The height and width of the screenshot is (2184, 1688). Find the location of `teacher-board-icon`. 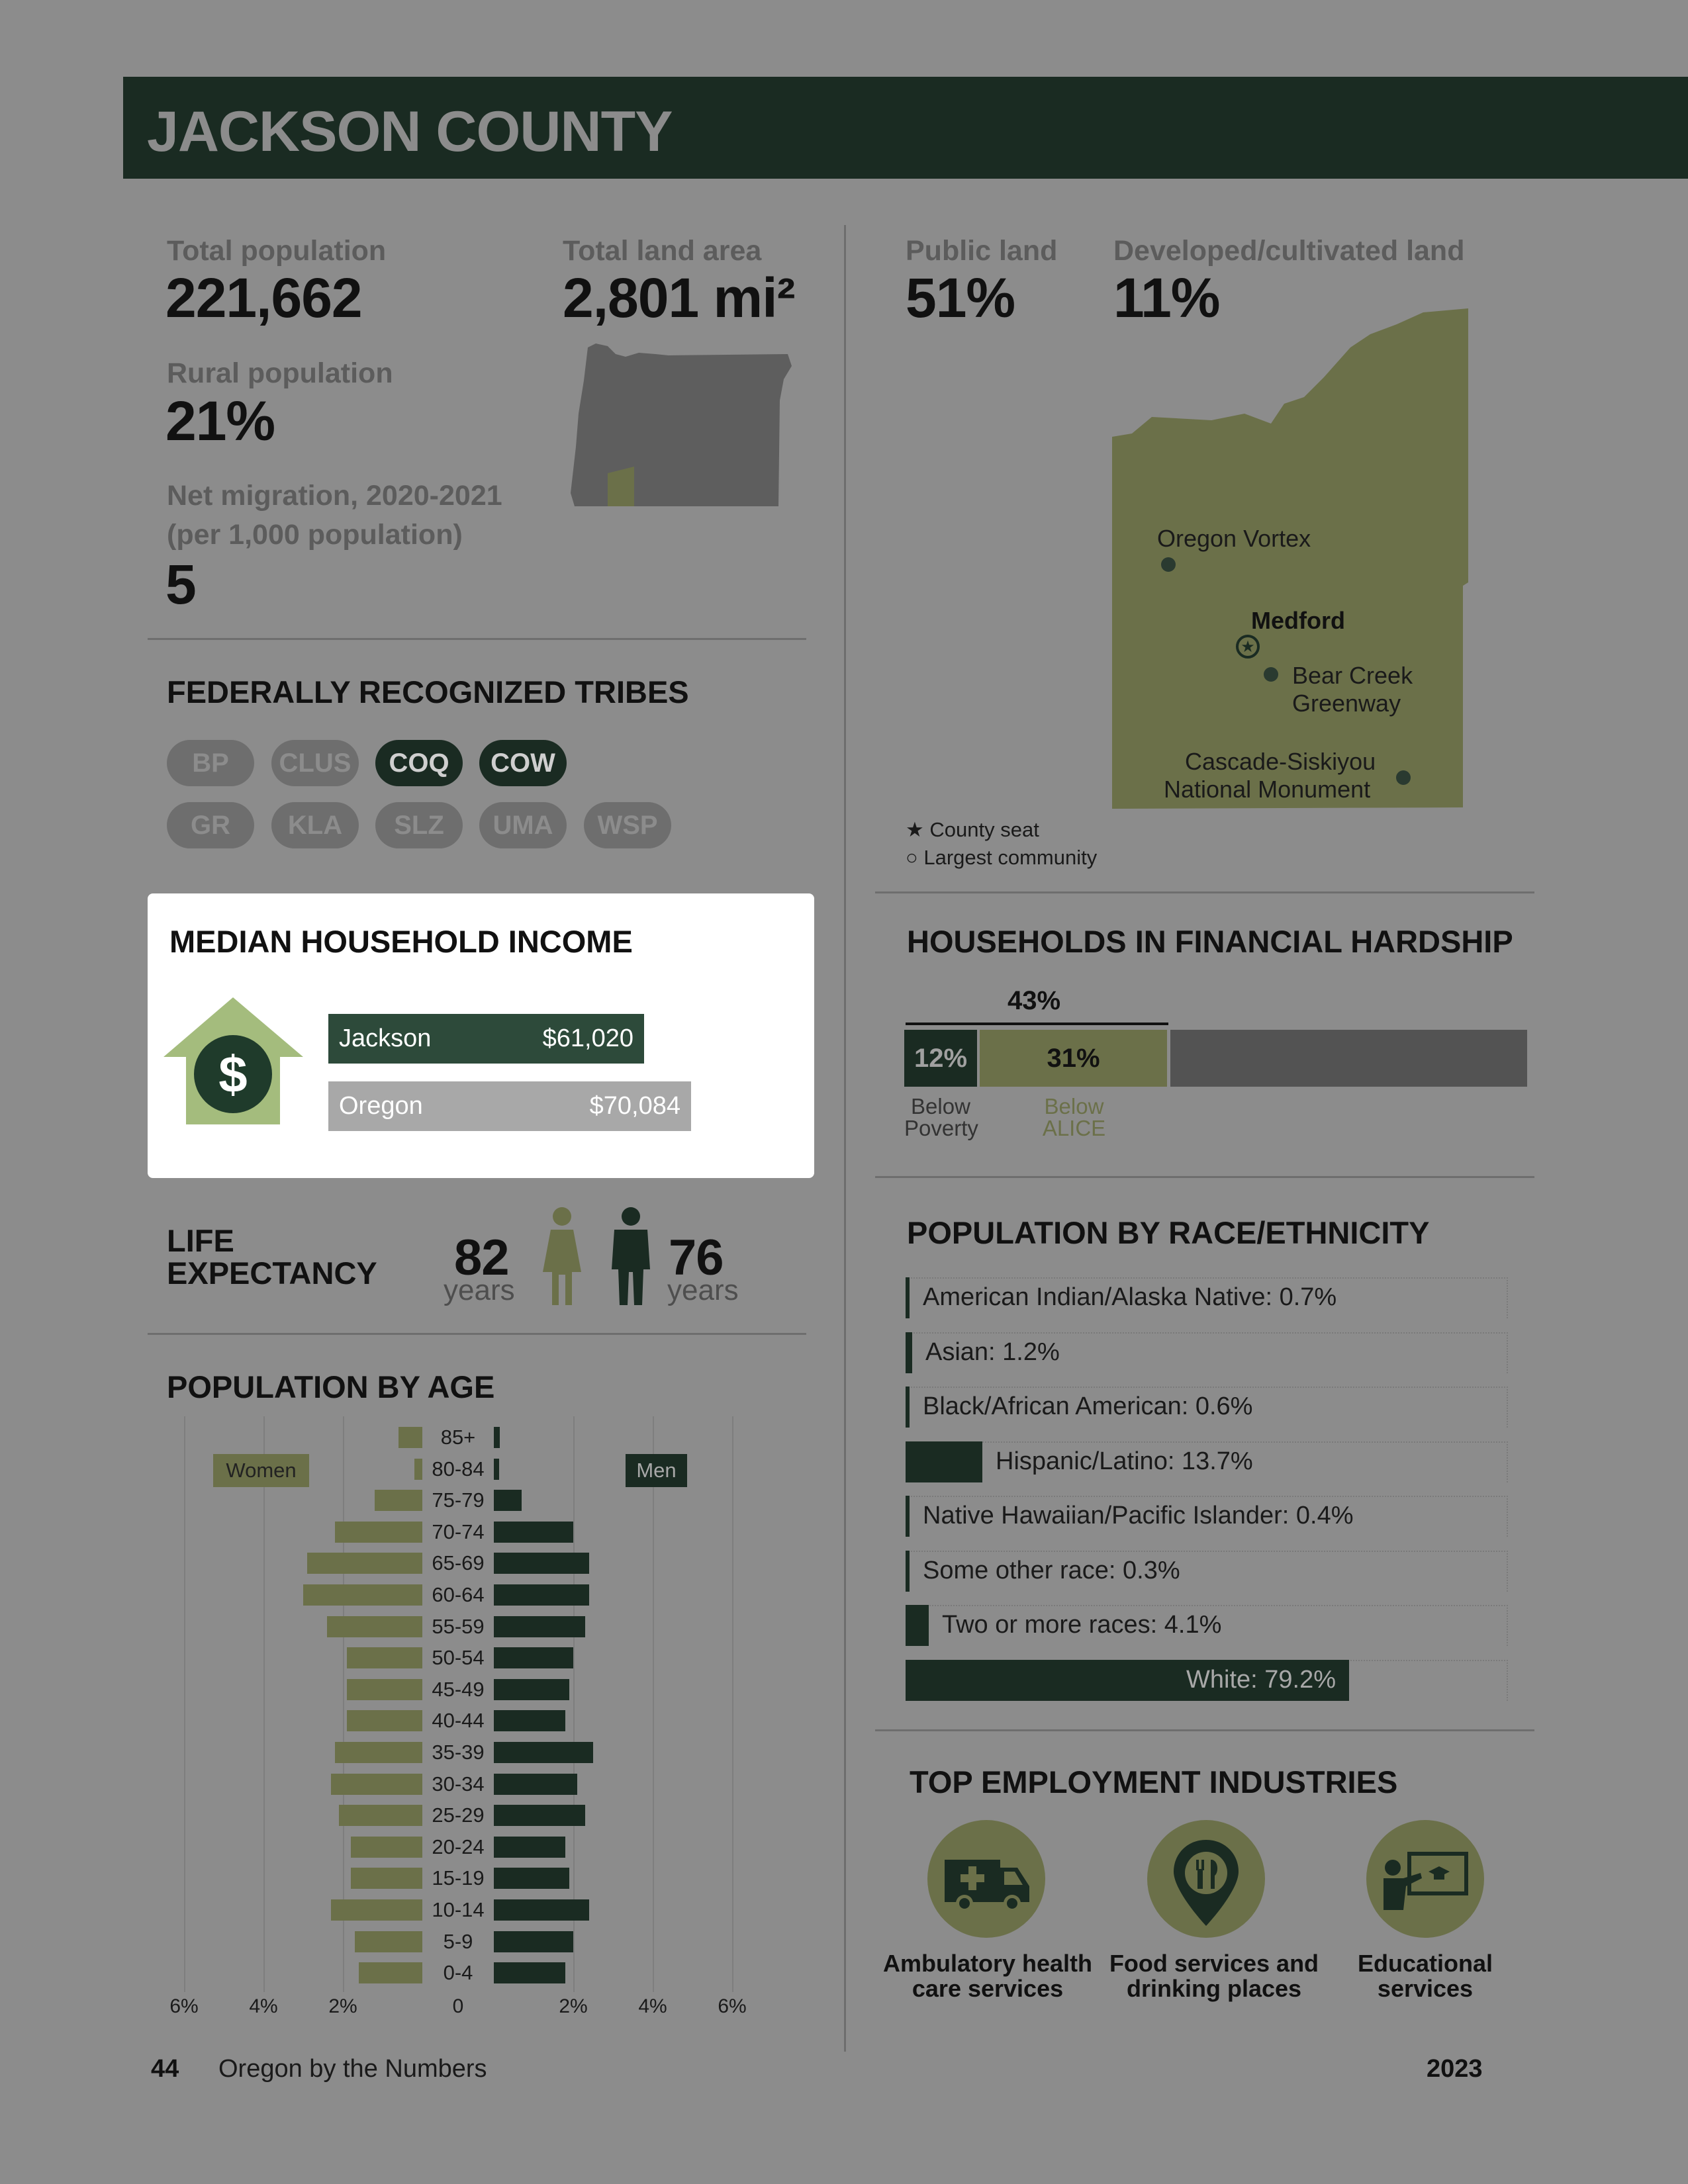

teacher-board-icon is located at coordinates (1425, 1881).